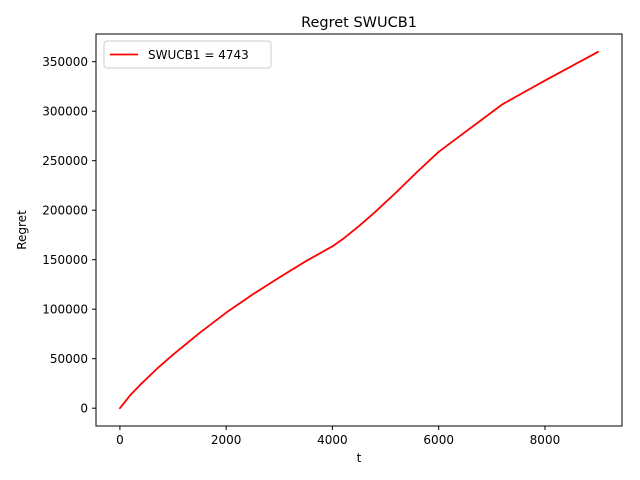 Image resolution: width=640 pixels, height=480 pixels. I want to click on y-tick-label: 250000, so click(65, 161).